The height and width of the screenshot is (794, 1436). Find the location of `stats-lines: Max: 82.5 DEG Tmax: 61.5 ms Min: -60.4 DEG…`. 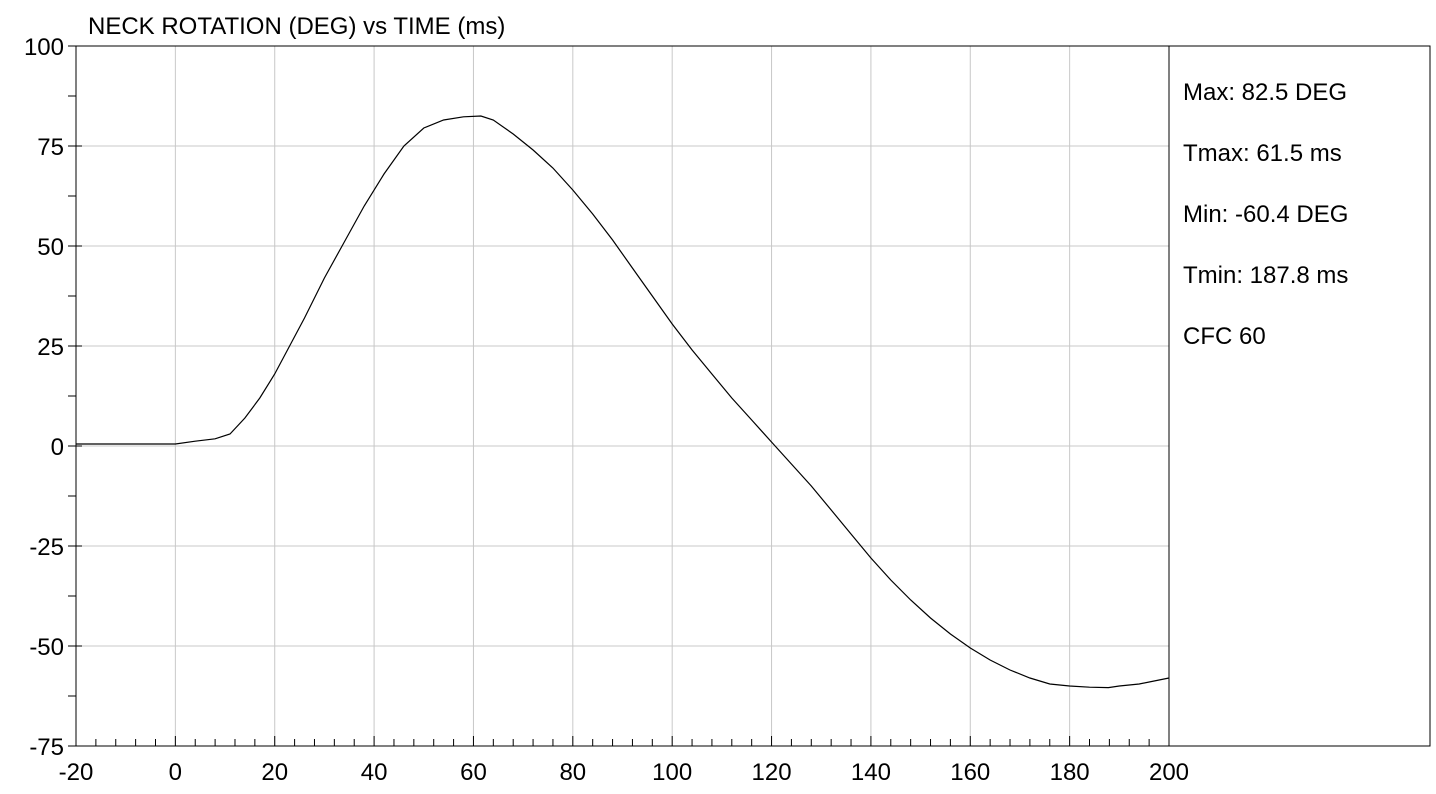

stats-lines: Max: 82.5 DEG Tmax: 61.5 ms Min: -60.4 DEG… is located at coordinates (1265, 214).